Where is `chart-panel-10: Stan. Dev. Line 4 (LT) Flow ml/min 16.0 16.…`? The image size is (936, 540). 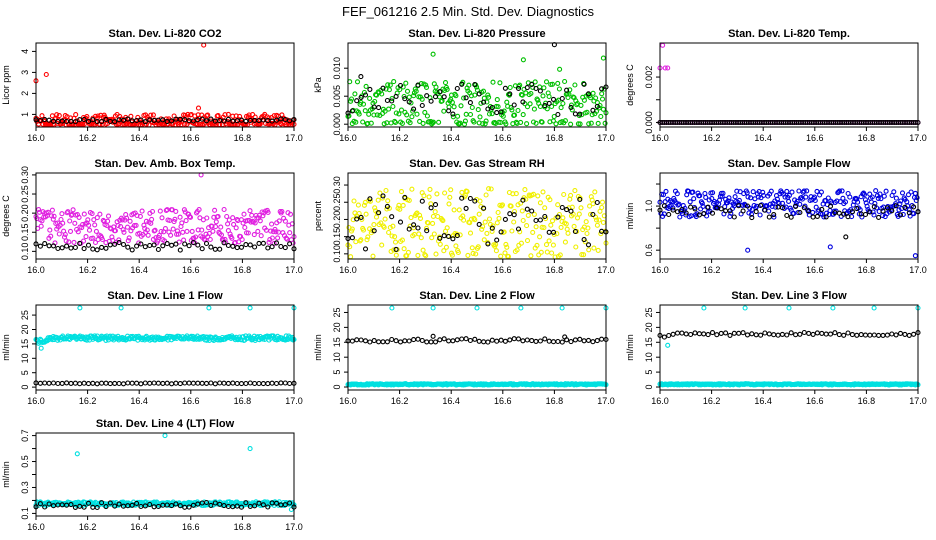
chart-panel-10: Stan. Dev. Line 4 (LT) Flow ml/min 16.0 16.… is located at coordinates (152, 475).